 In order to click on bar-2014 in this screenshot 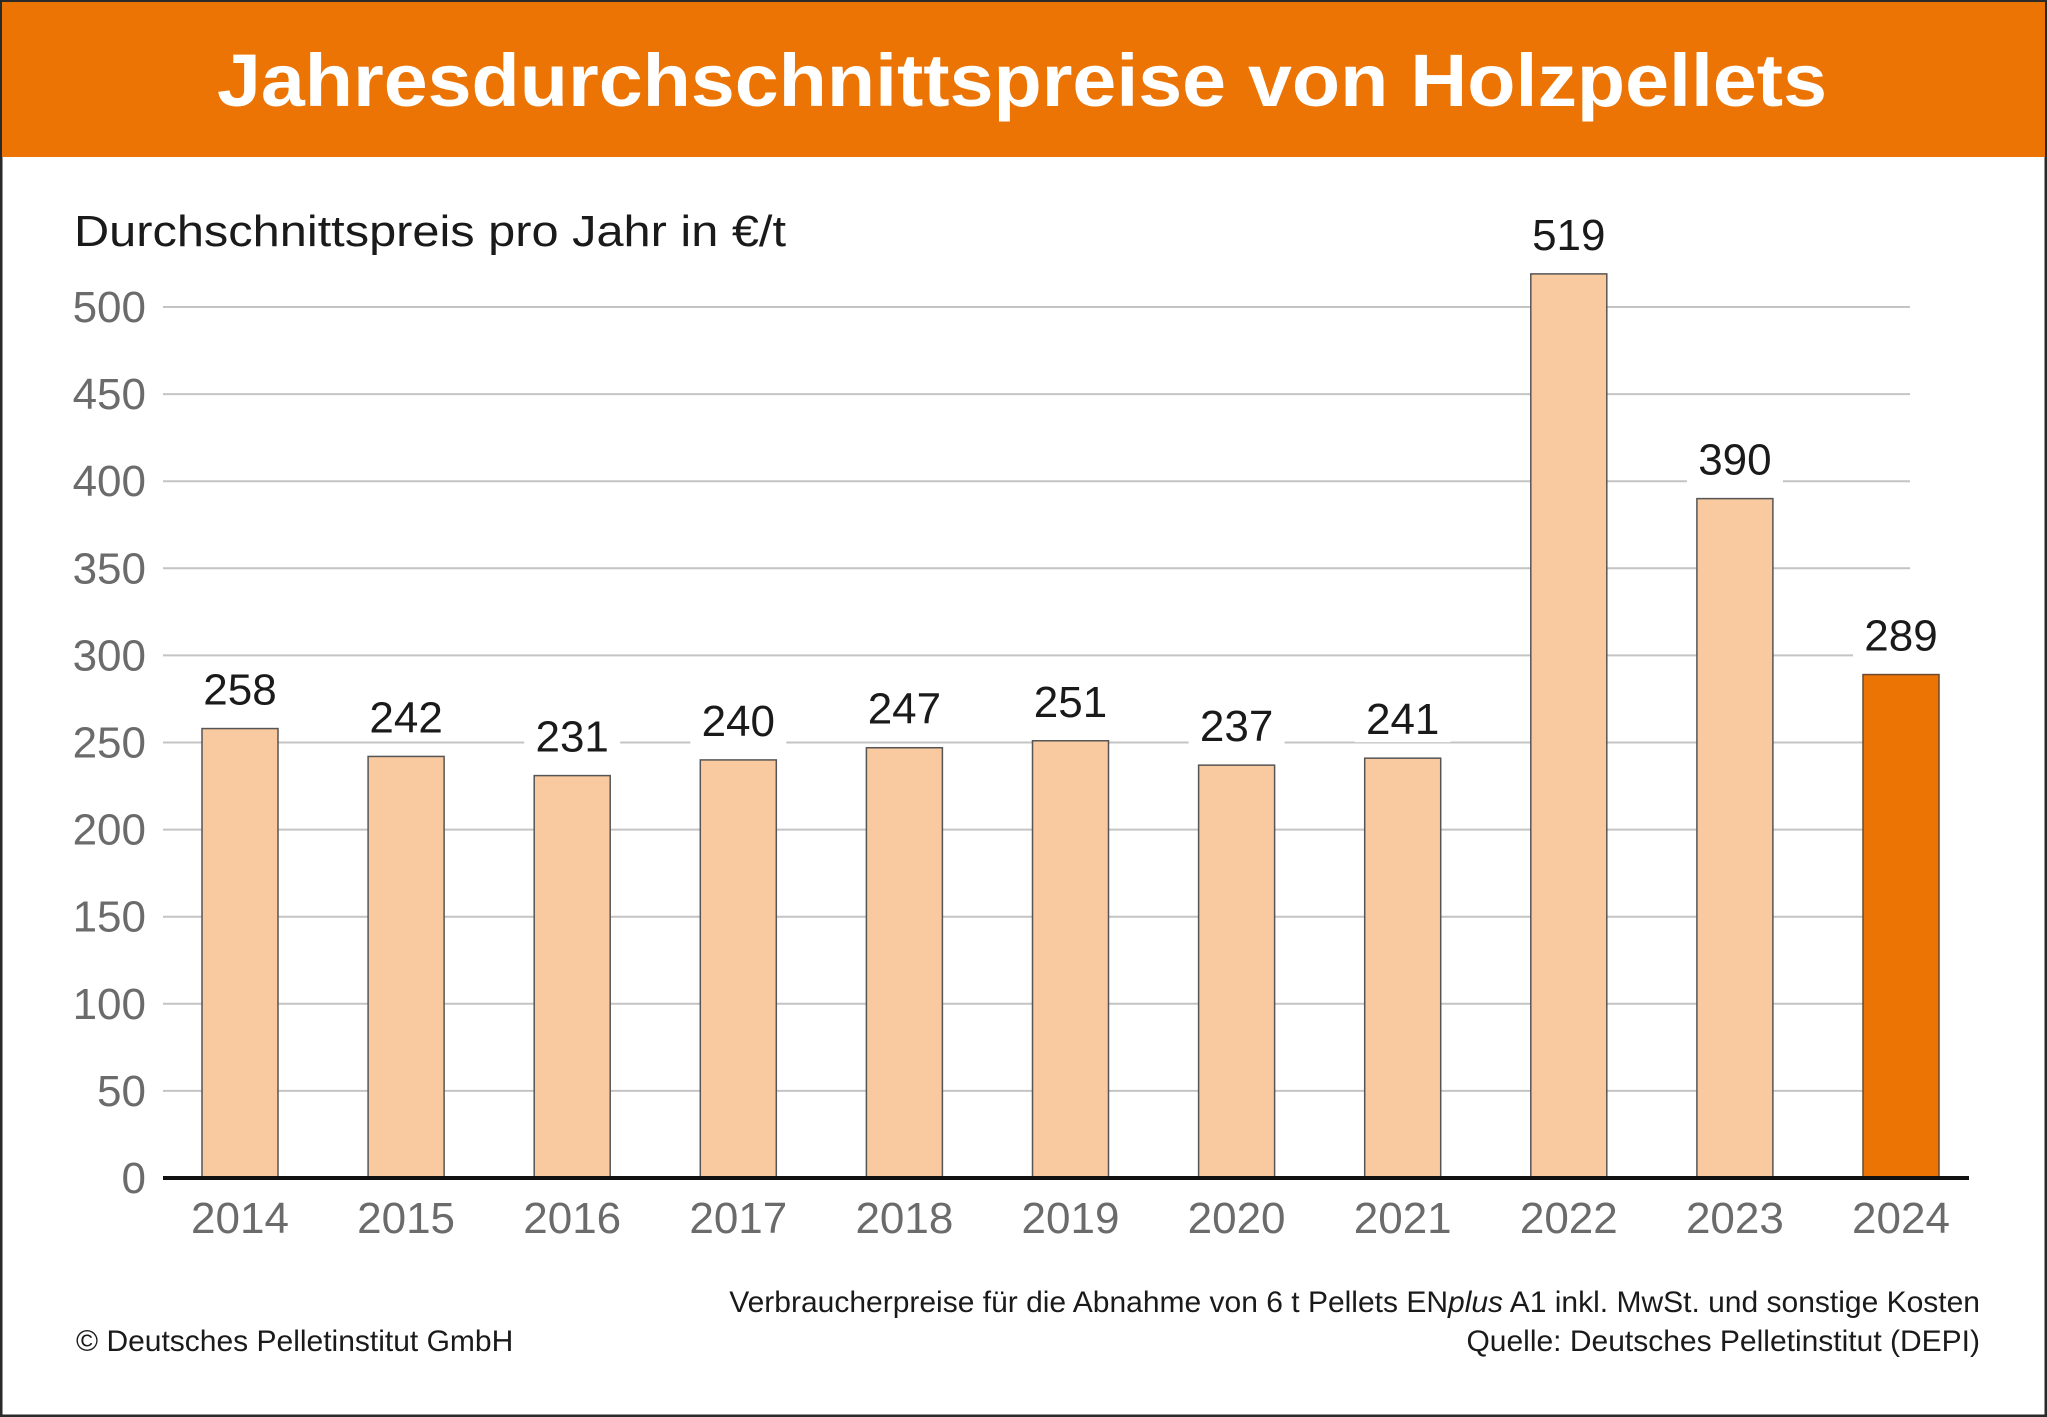, I will do `click(240, 953)`.